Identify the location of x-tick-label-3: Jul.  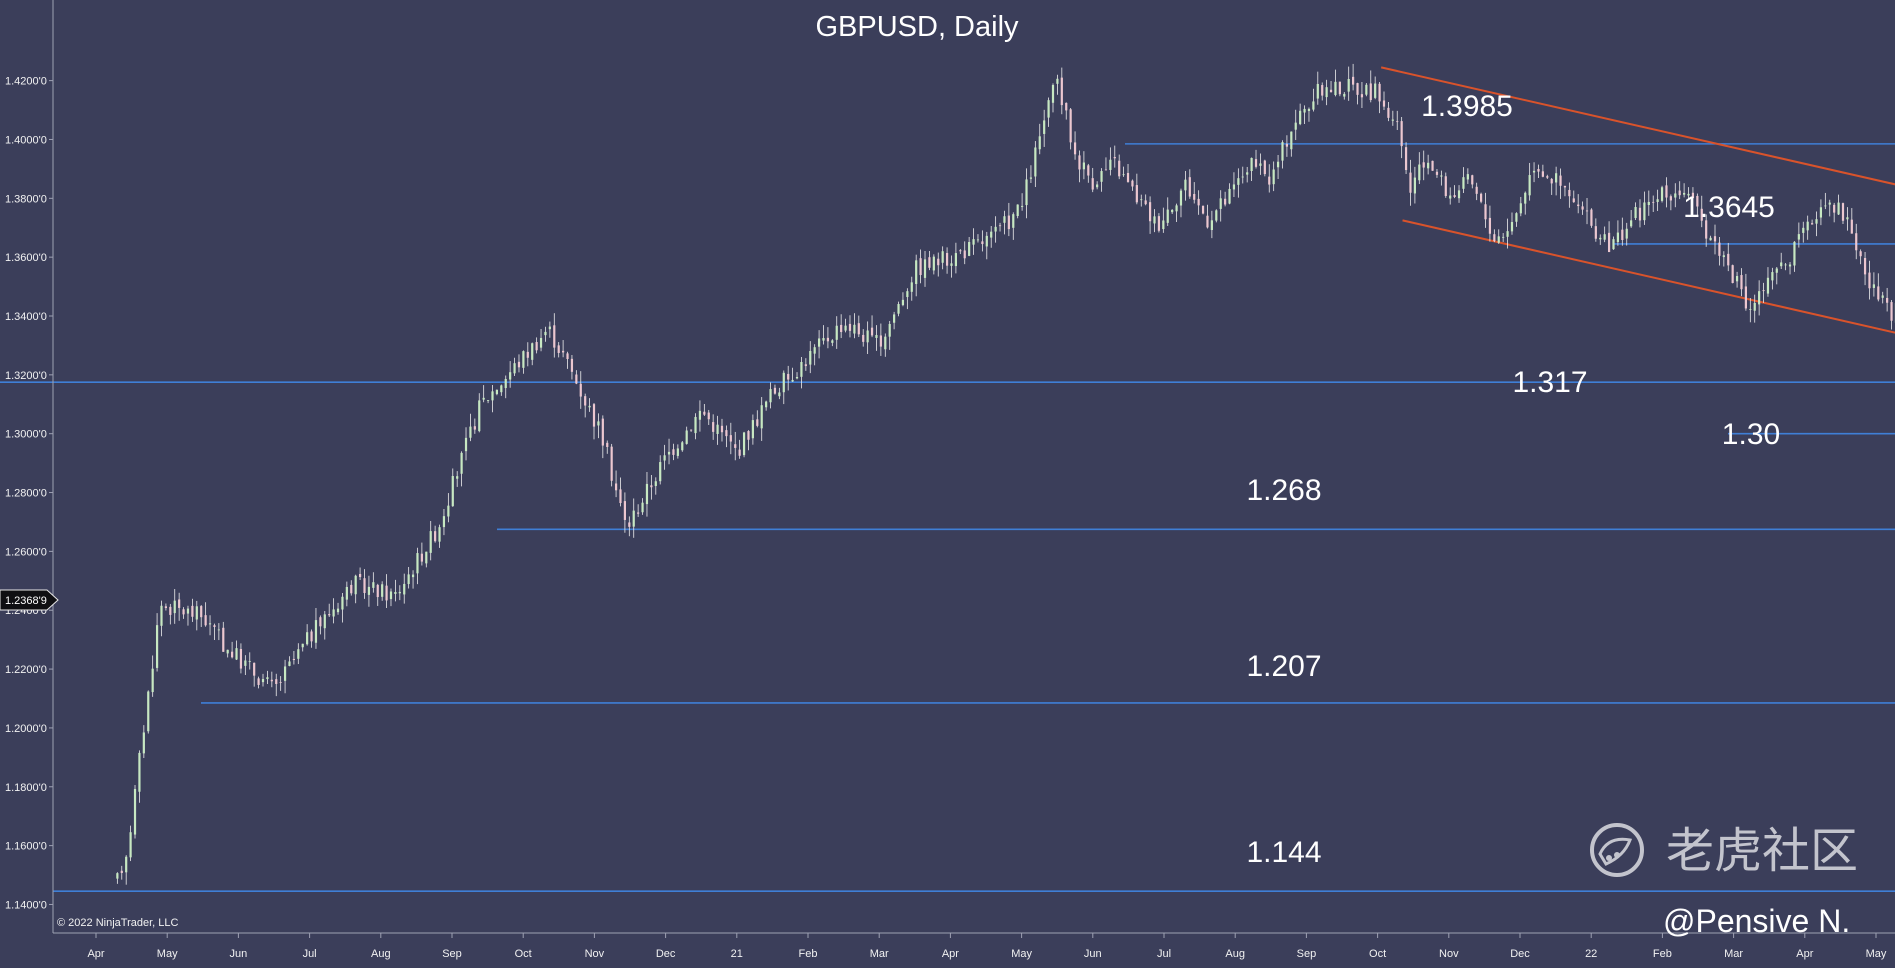
(310, 954).